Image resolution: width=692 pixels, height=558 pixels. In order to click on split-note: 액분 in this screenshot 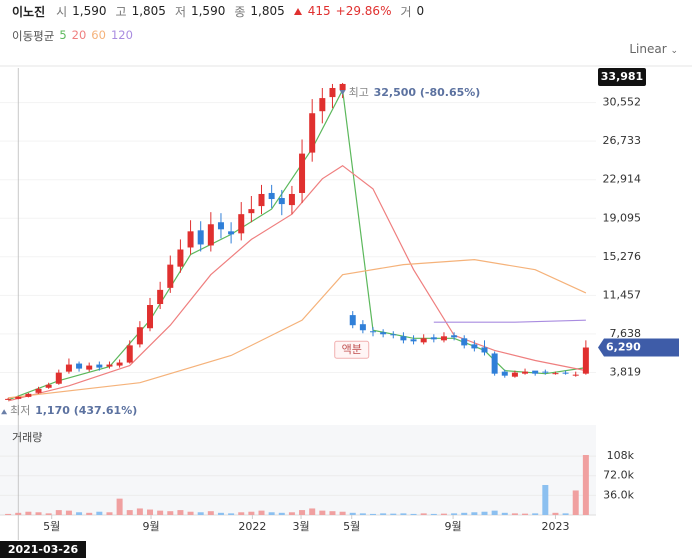, I will do `click(352, 349)`.